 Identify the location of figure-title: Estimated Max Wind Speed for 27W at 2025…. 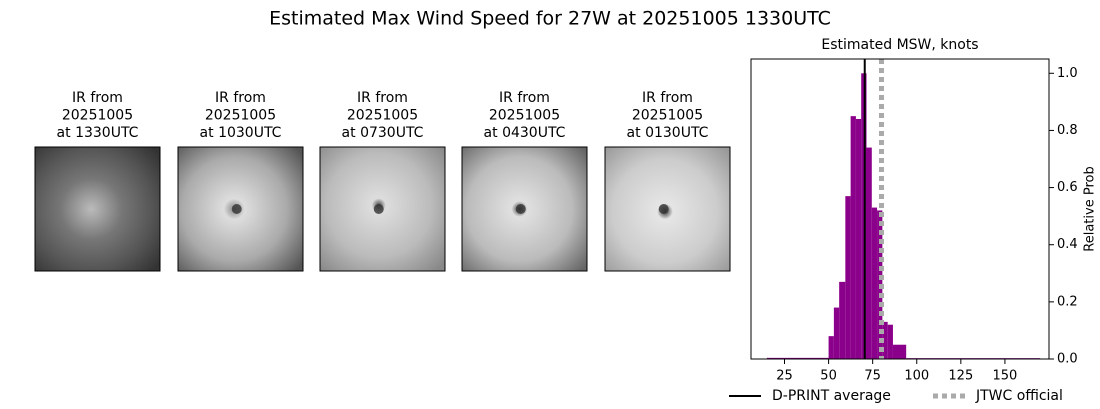
(550, 19).